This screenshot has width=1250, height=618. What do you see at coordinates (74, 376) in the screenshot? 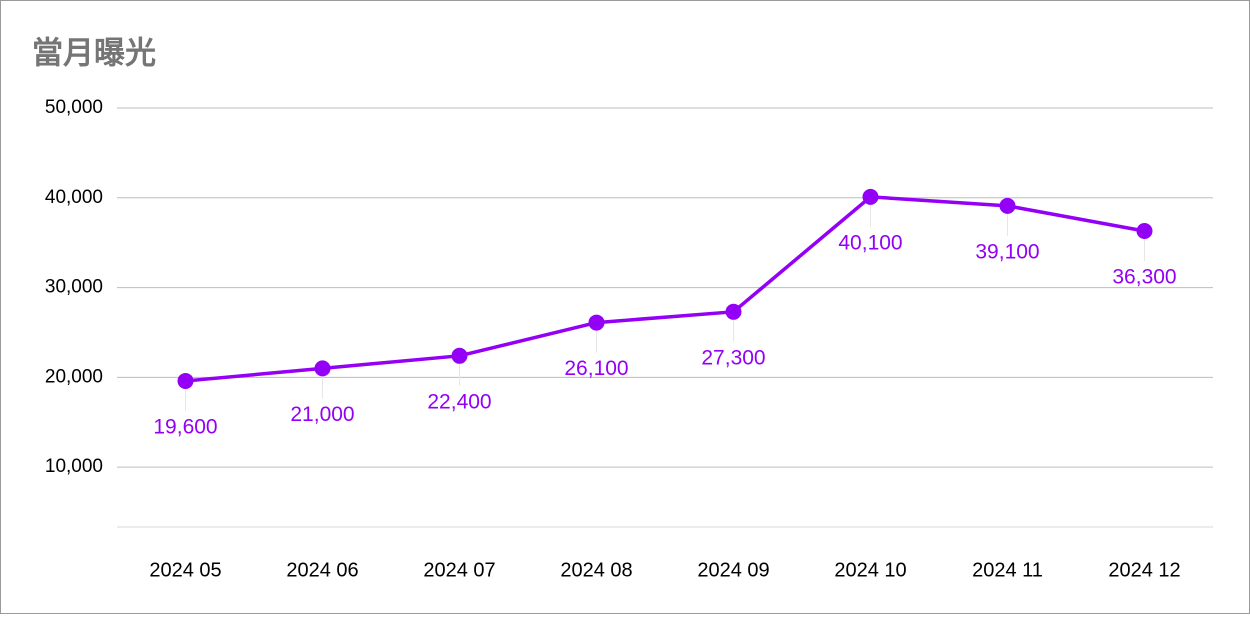
I see `y-tick-label: 20,000` at bounding box center [74, 376].